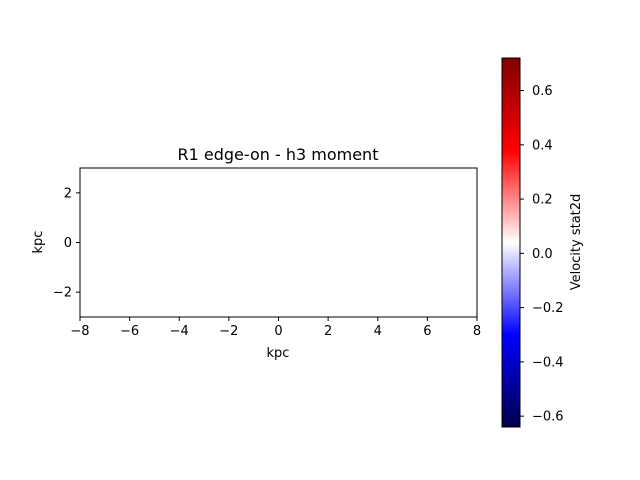  Describe the element at coordinates (328, 331) in the screenshot. I see `x-tick-label: 2` at that location.